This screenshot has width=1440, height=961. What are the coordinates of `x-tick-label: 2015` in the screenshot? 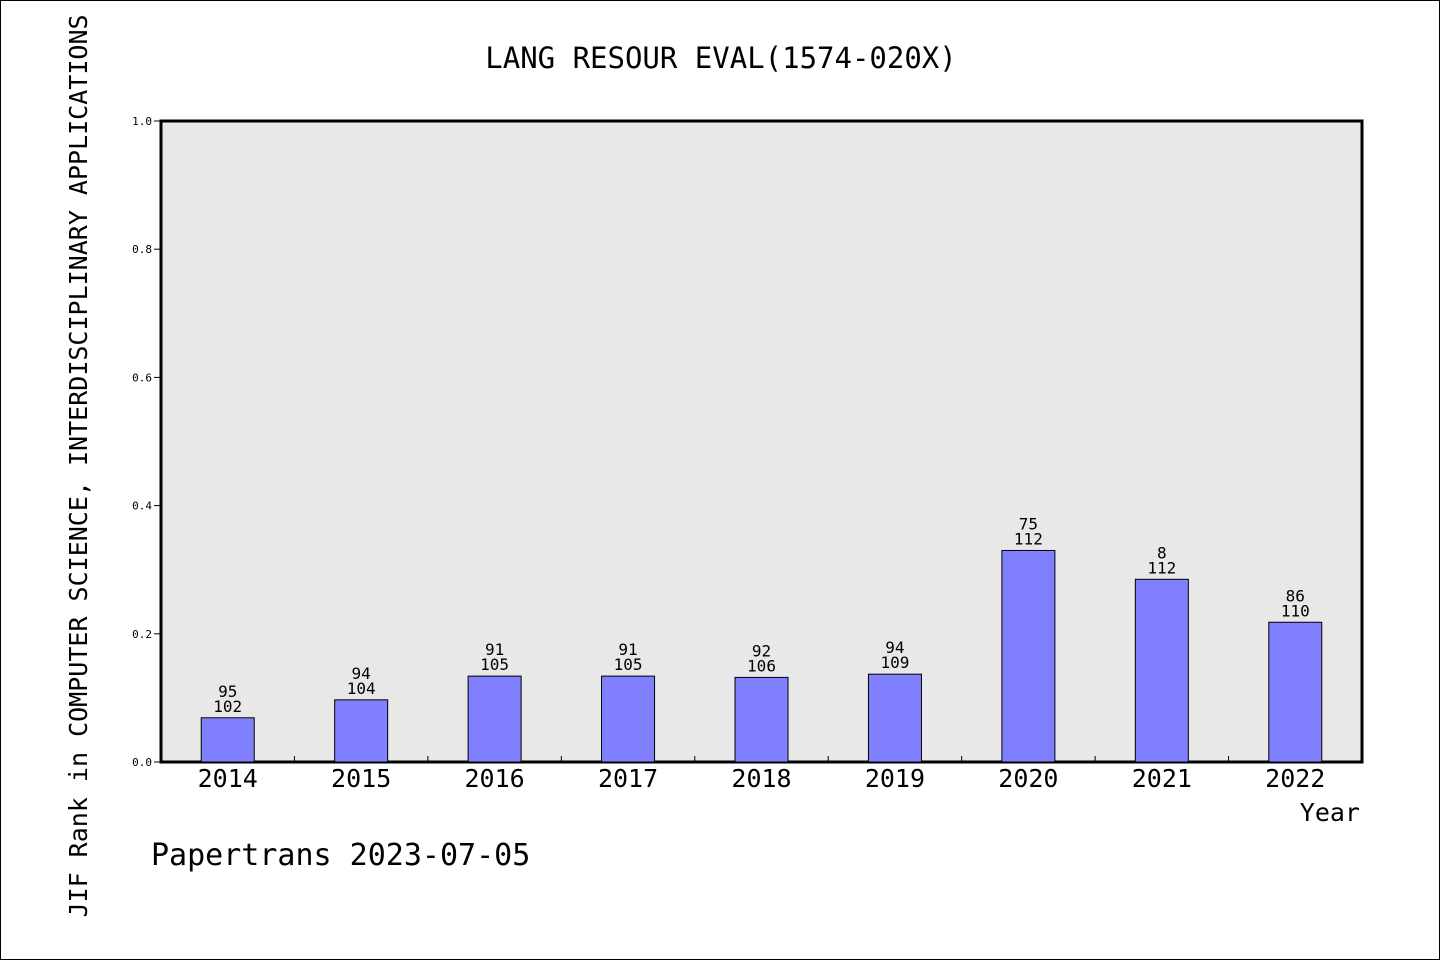 It's located at (361, 778).